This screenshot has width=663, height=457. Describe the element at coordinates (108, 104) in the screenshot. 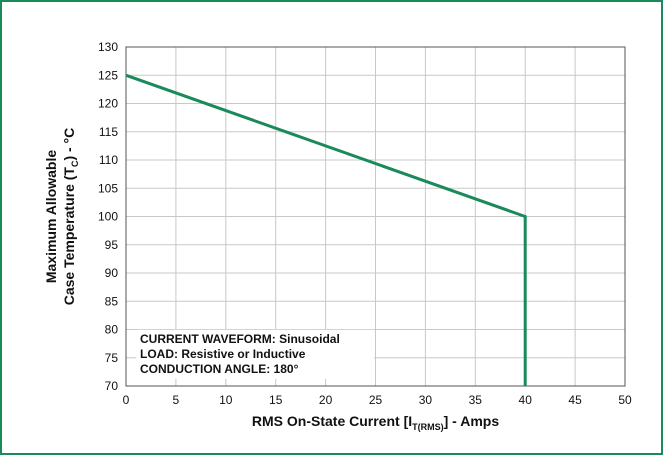

I see `y-tick-label: 120` at that location.